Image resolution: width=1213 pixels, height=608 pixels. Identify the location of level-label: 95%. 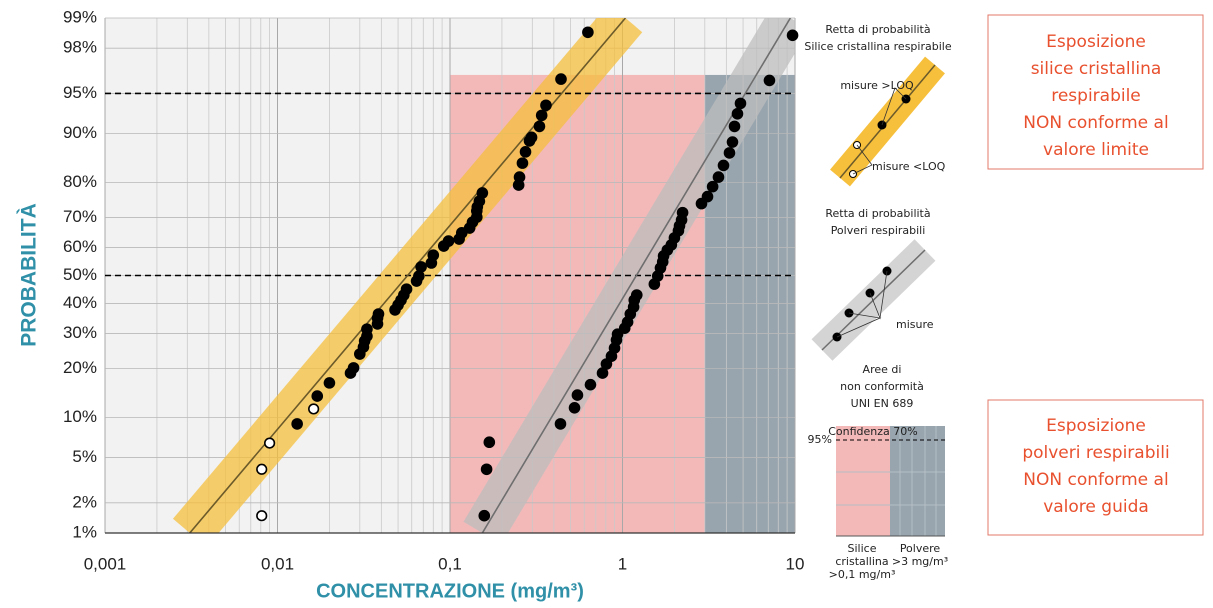
(820, 439).